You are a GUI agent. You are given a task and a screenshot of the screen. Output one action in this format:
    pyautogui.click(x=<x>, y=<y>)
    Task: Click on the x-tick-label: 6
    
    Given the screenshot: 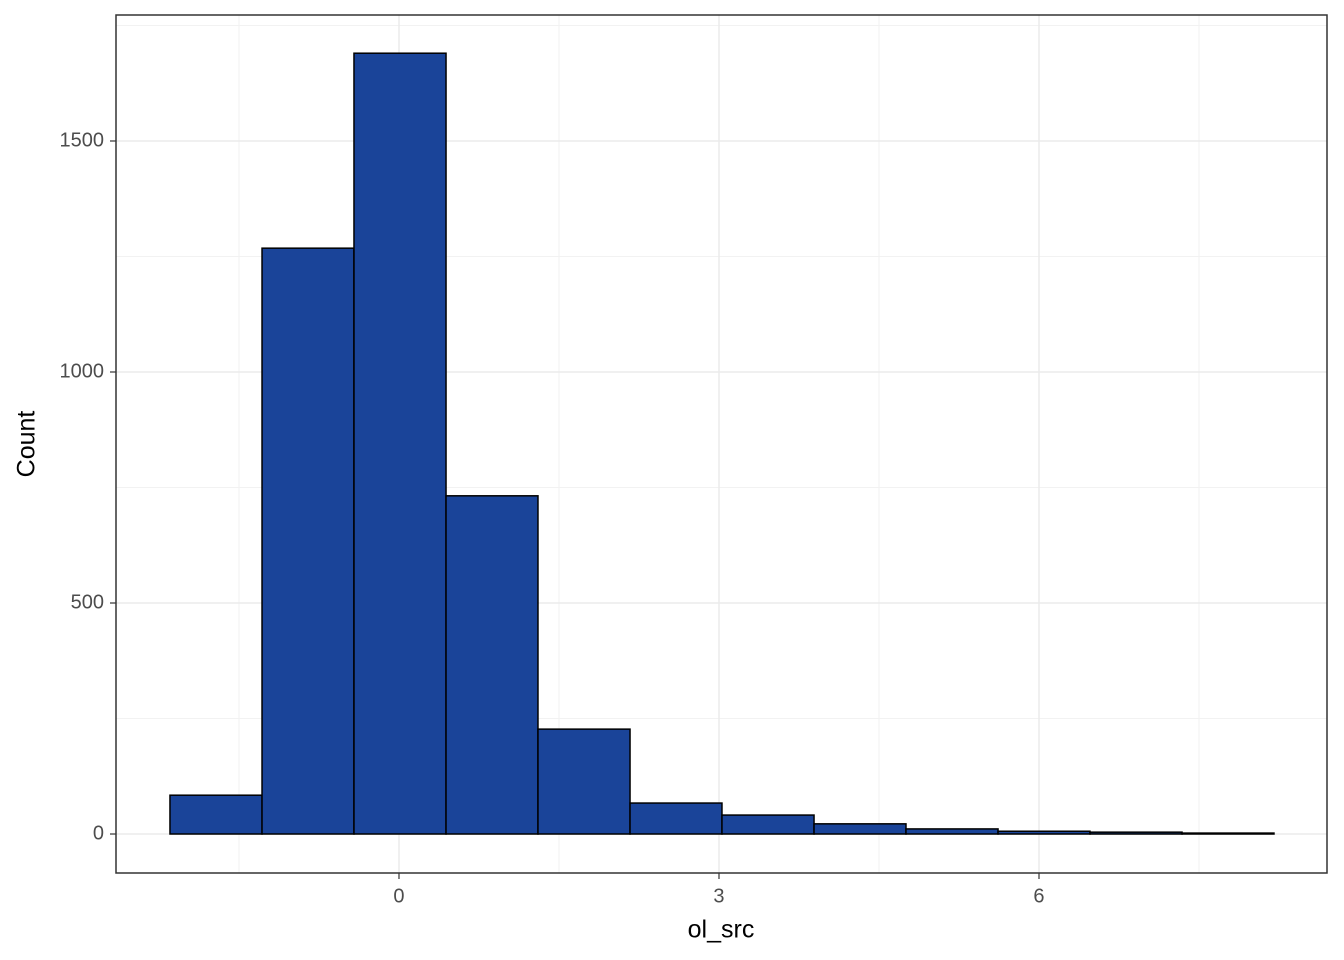 What is the action you would take?
    pyautogui.click(x=1038, y=896)
    